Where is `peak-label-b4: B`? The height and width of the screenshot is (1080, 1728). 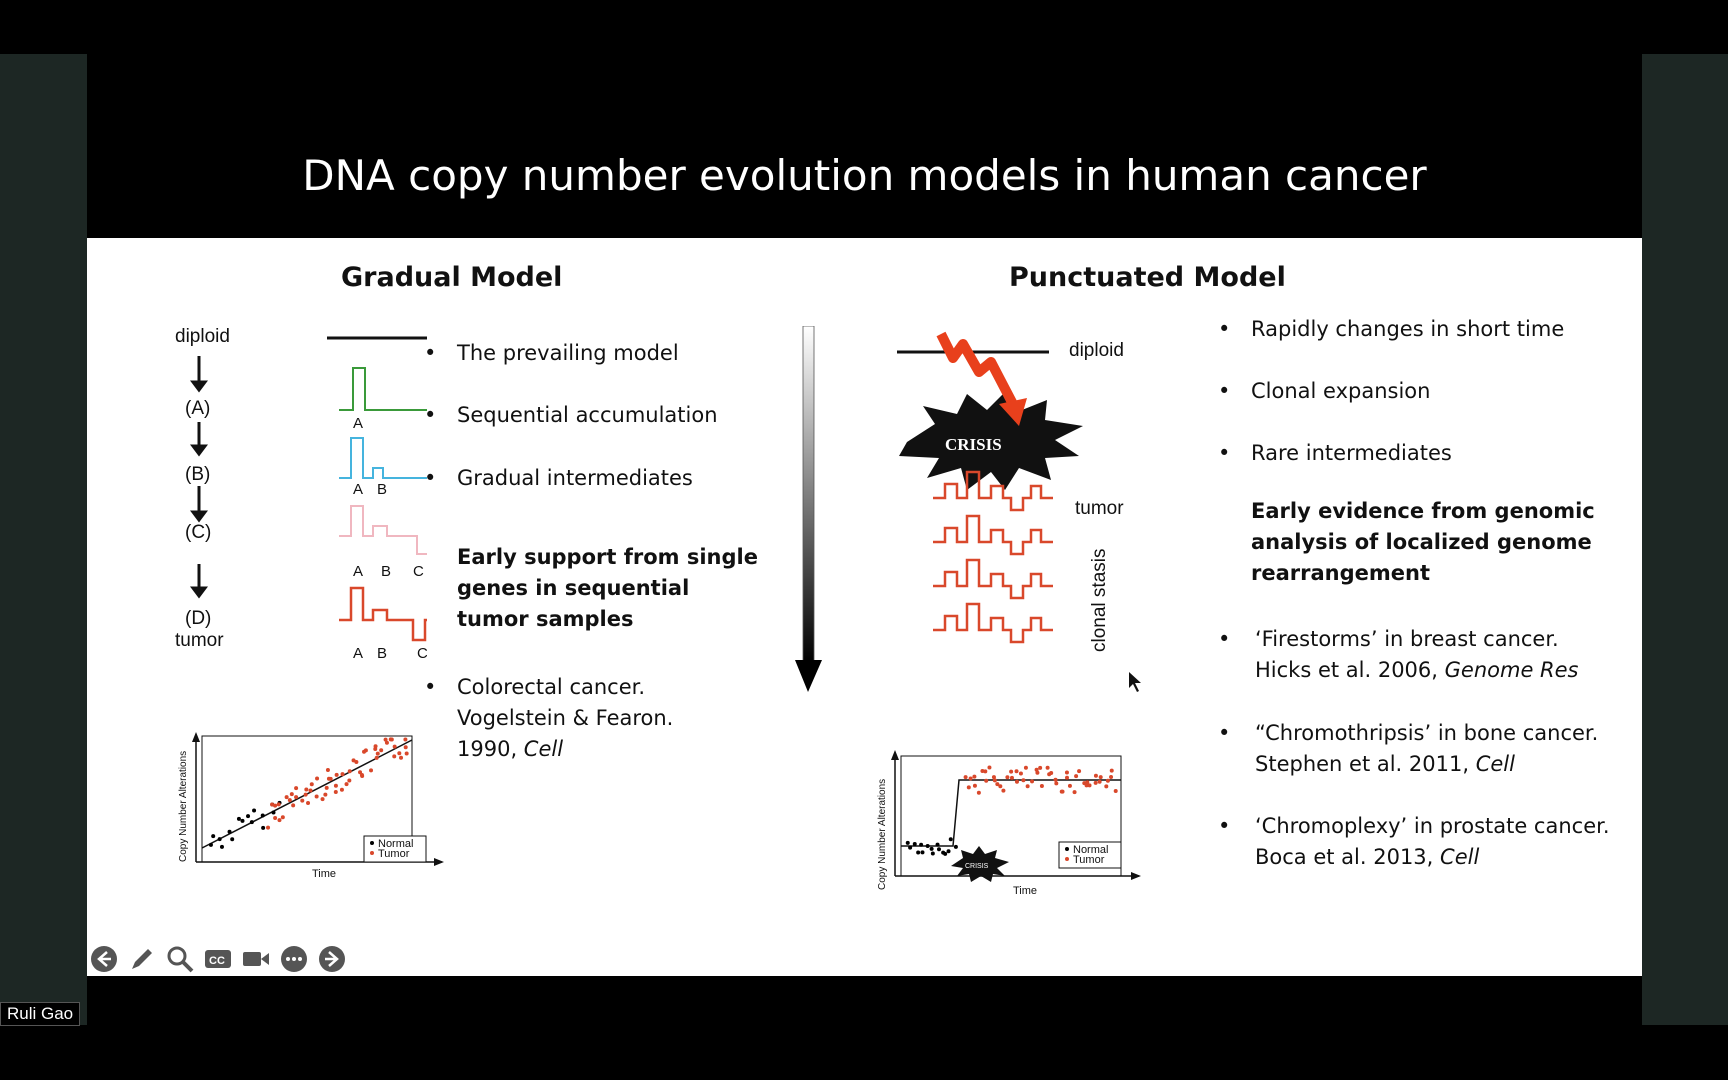
peak-label-b4: B is located at coordinates (382, 653).